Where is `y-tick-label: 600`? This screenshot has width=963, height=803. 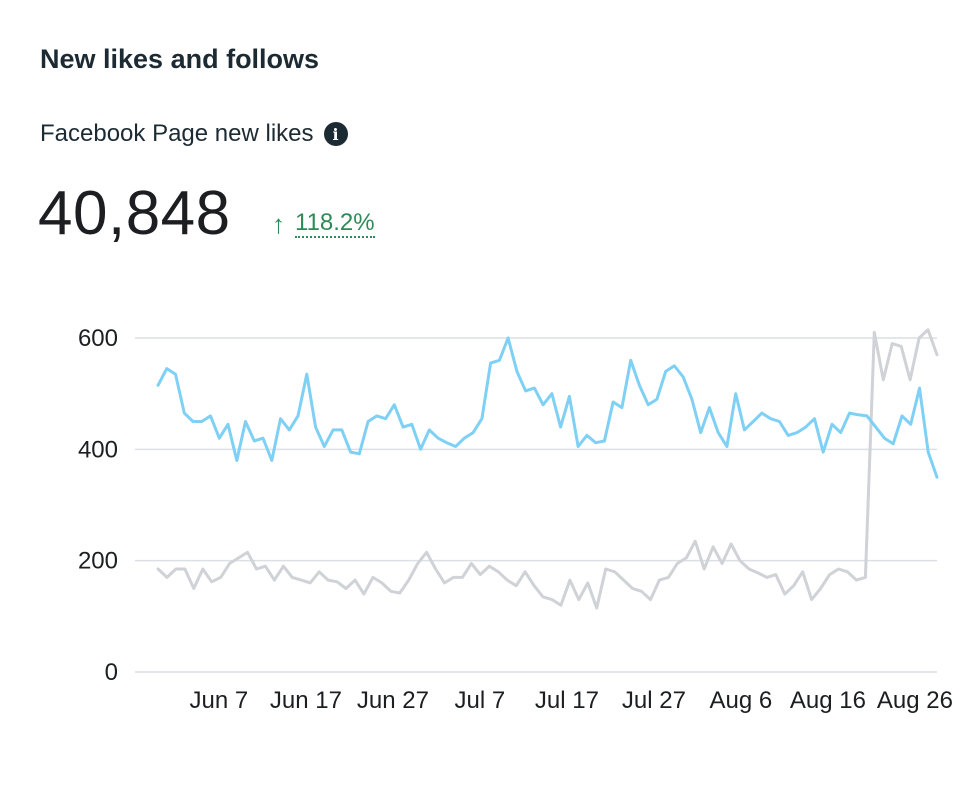 y-tick-label: 600 is located at coordinates (98, 338).